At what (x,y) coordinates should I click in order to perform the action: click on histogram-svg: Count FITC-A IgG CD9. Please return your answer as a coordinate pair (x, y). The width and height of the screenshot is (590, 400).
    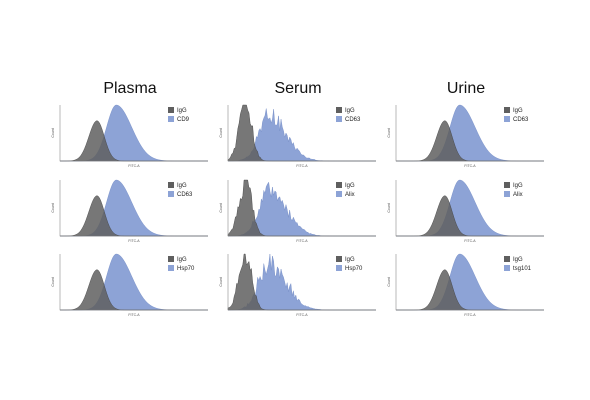
    Looking at the image, I should click on (129, 136).